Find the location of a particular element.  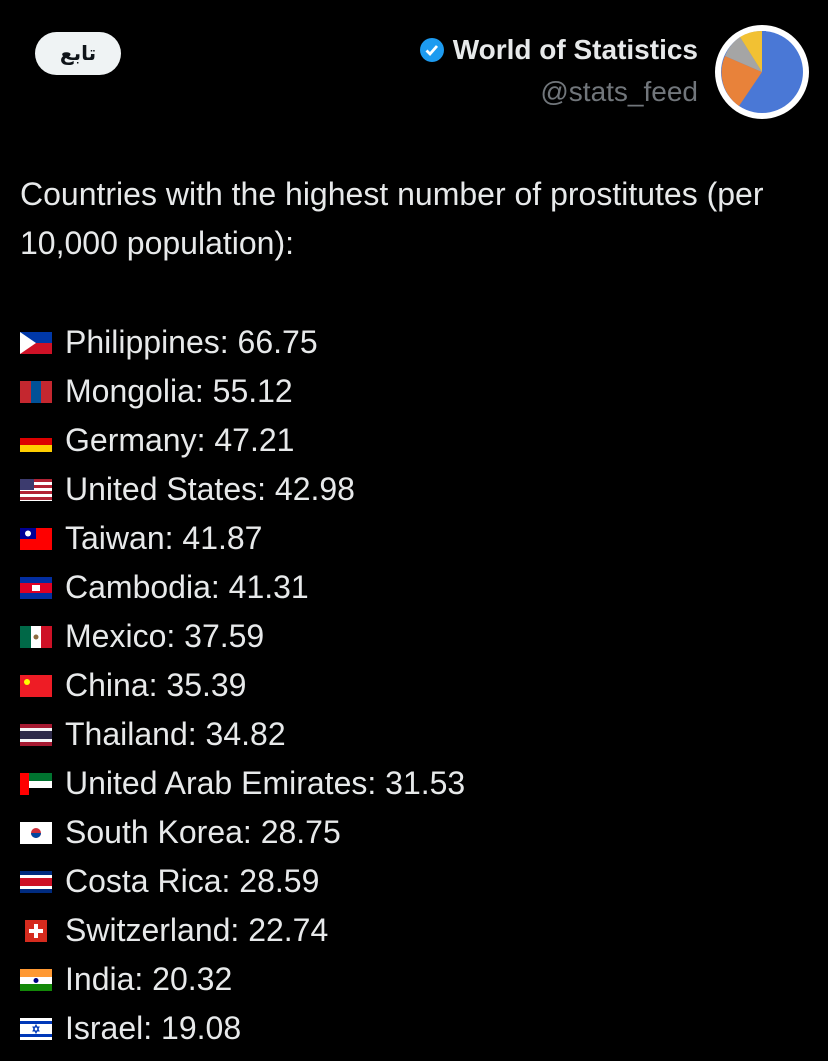

list-item: Switzerland: 22.74 is located at coordinates (242, 930).